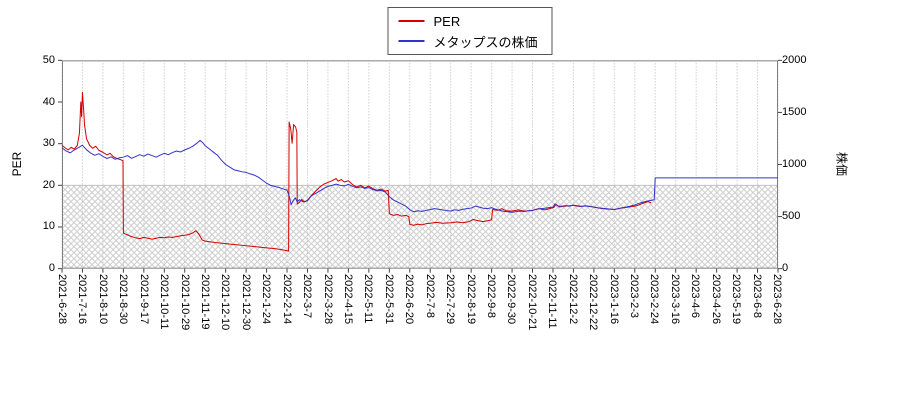 The image size is (900, 400). What do you see at coordinates (411, 41) in the screenshot?
I see `stock-price-line-sample` at bounding box center [411, 41].